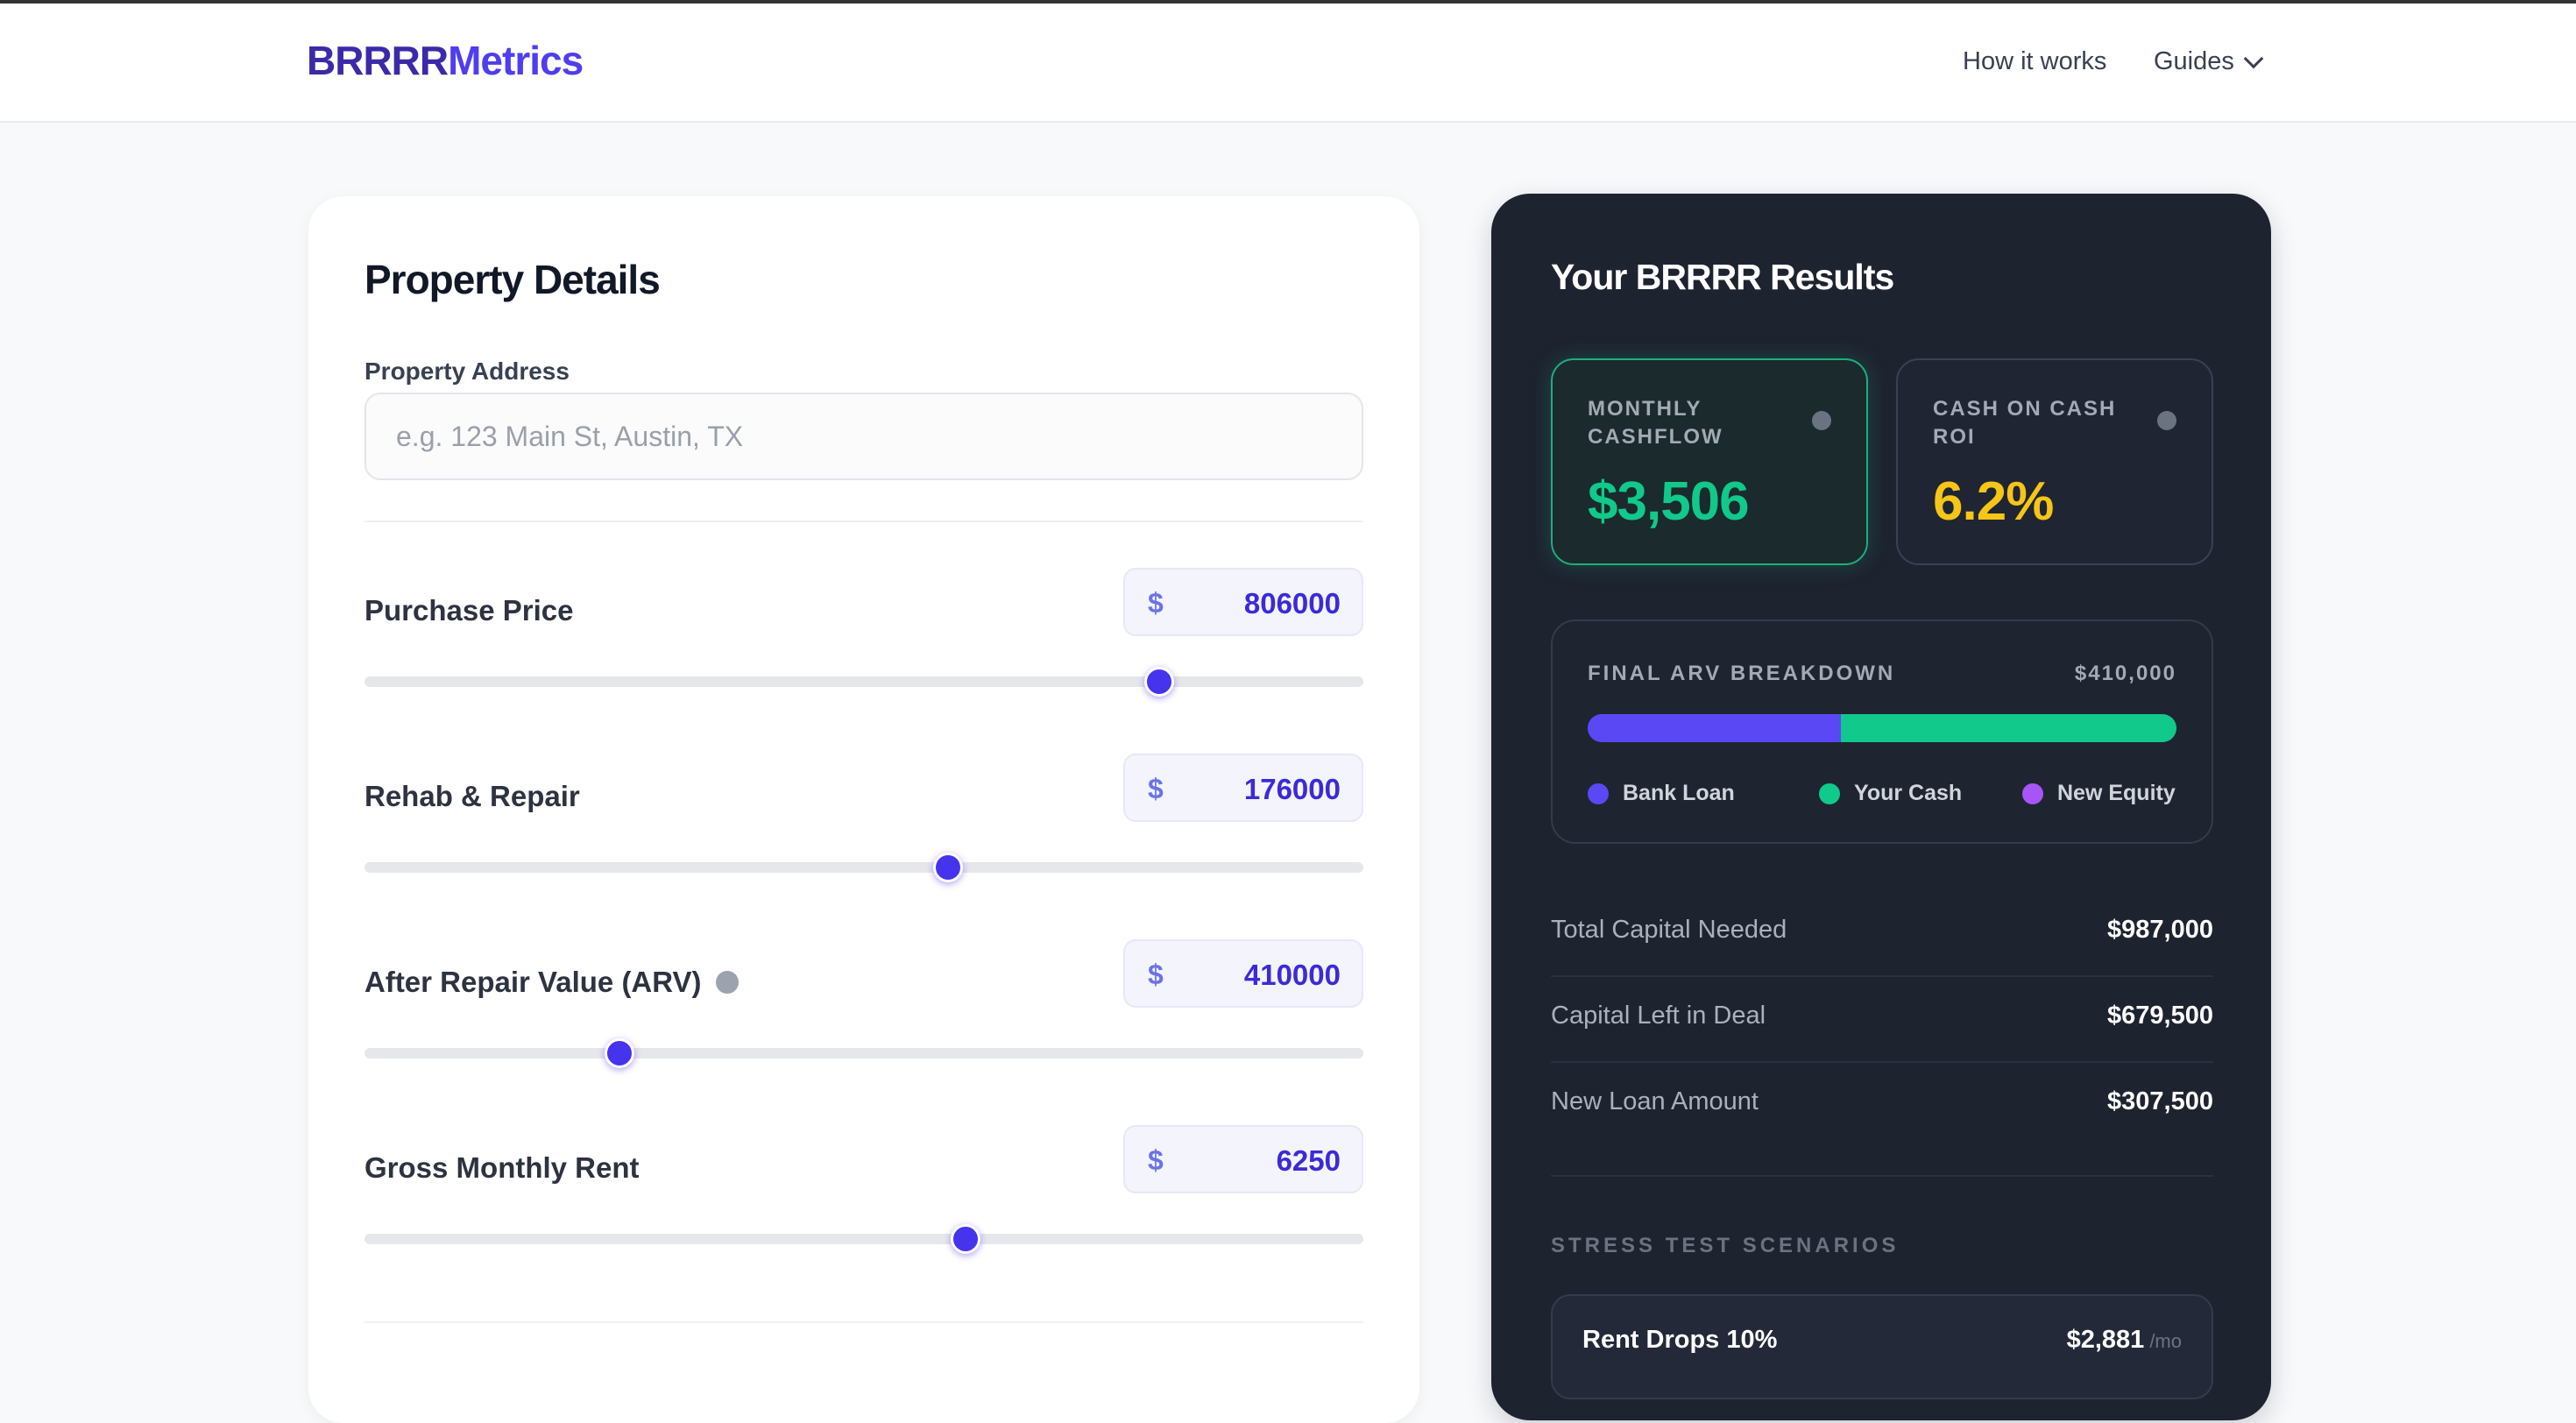  Describe the element at coordinates (863, 841) in the screenshot. I see `field-rehab-repair: Rehab & Repair $ 176000` at that location.